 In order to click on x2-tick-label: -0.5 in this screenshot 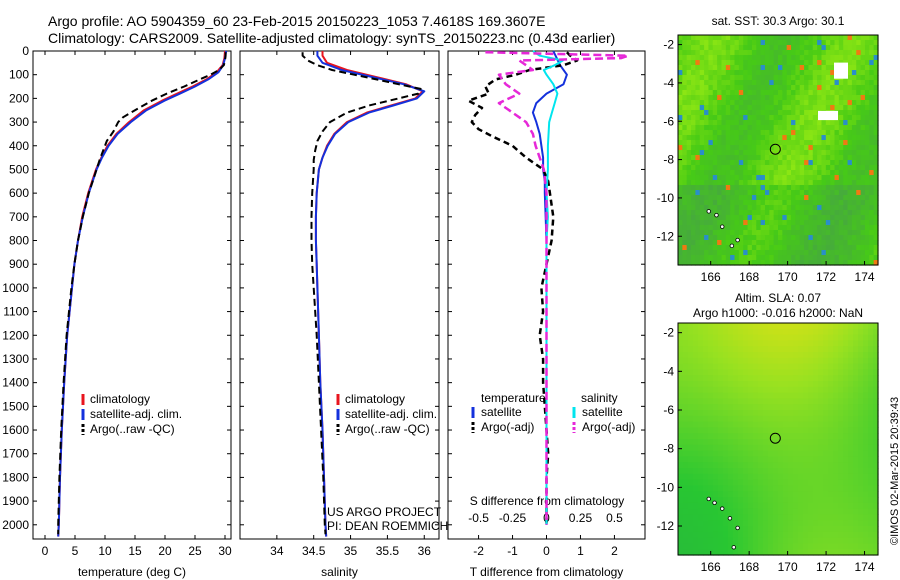, I will do `click(478, 518)`.